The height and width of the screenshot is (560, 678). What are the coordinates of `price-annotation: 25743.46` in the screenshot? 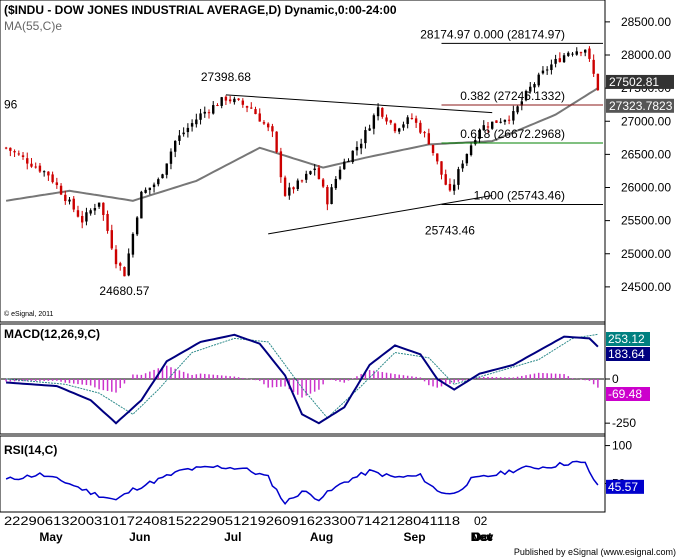 It's located at (450, 230).